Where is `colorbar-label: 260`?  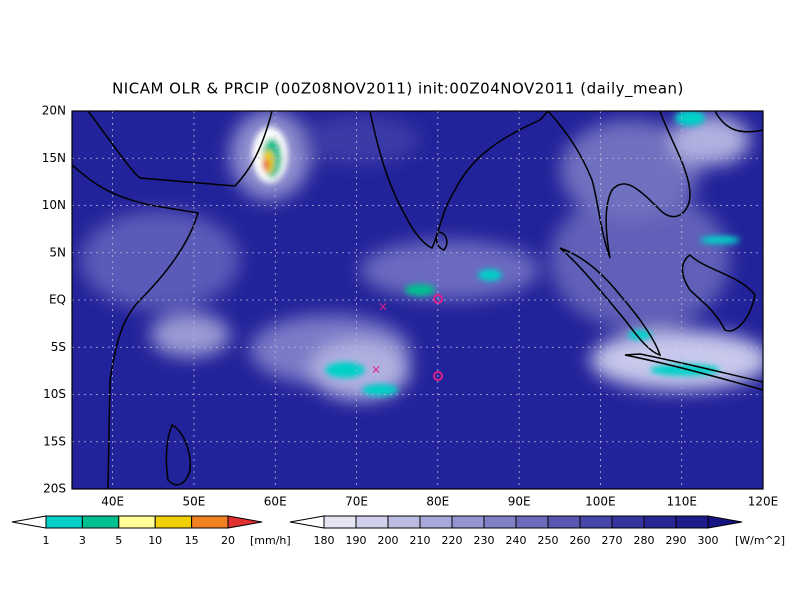 colorbar-label: 260 is located at coordinates (580, 540).